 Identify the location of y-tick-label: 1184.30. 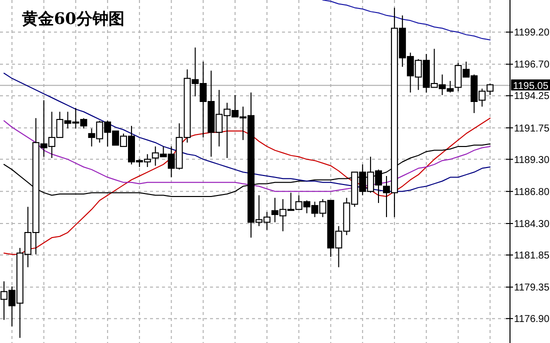
(532, 224).